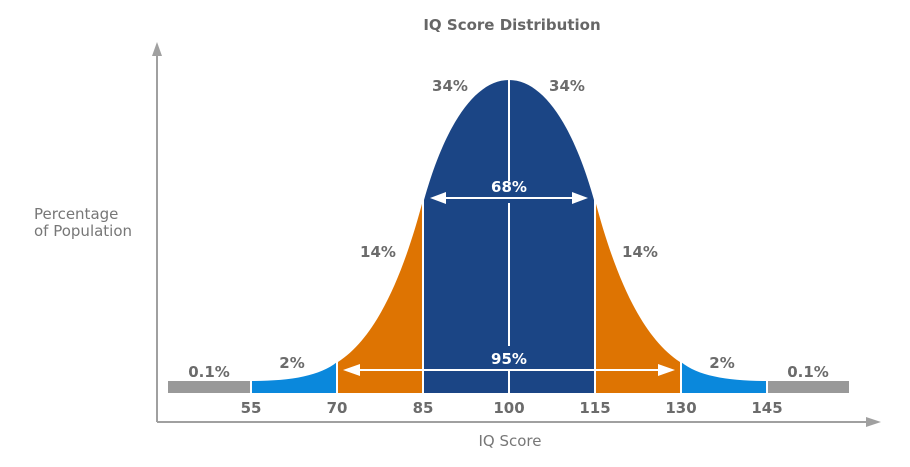 This screenshot has width=910, height=467. I want to click on x-axis-label: IQ Score, so click(509, 441).